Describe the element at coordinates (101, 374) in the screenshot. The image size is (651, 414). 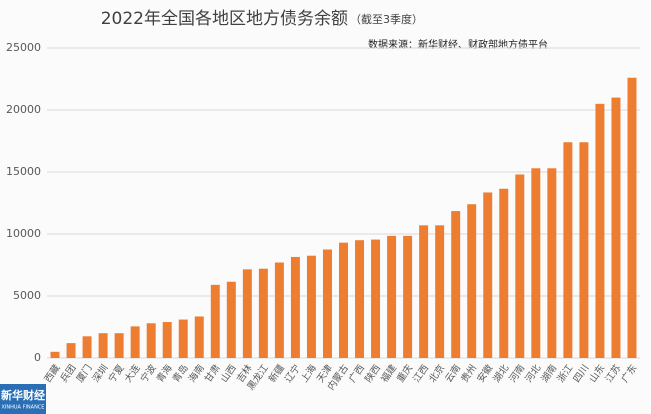
I see `x-tick-label: 深圳` at that location.